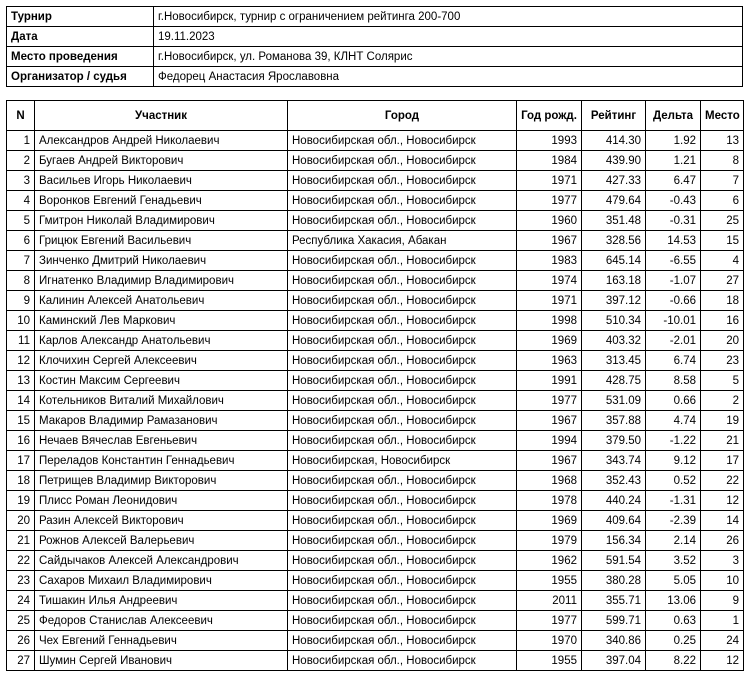 Image resolution: width=749 pixels, height=677 pixels. What do you see at coordinates (161, 220) in the screenshot?
I see `cell-player: Гмитрон Николай Владимирович` at bounding box center [161, 220].